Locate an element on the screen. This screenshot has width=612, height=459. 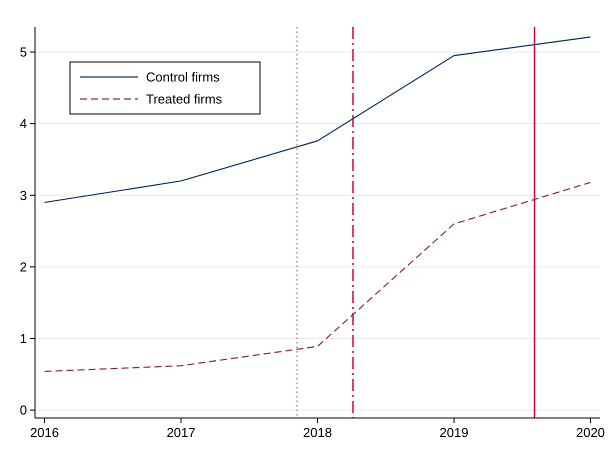
legend-label: Control firms is located at coordinates (183, 77).